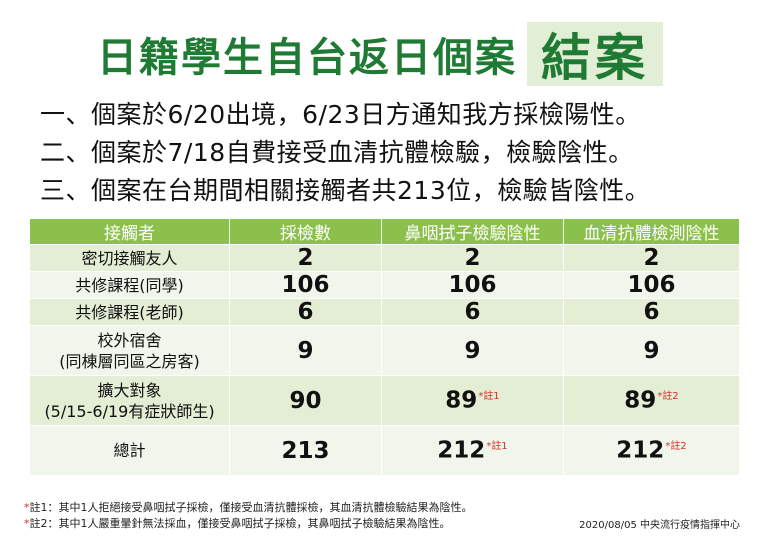  I want to click on summary-point-2: 二、個案於7/18自費接受血清抗體檢驗，檢驗陰性。, so click(337, 152).